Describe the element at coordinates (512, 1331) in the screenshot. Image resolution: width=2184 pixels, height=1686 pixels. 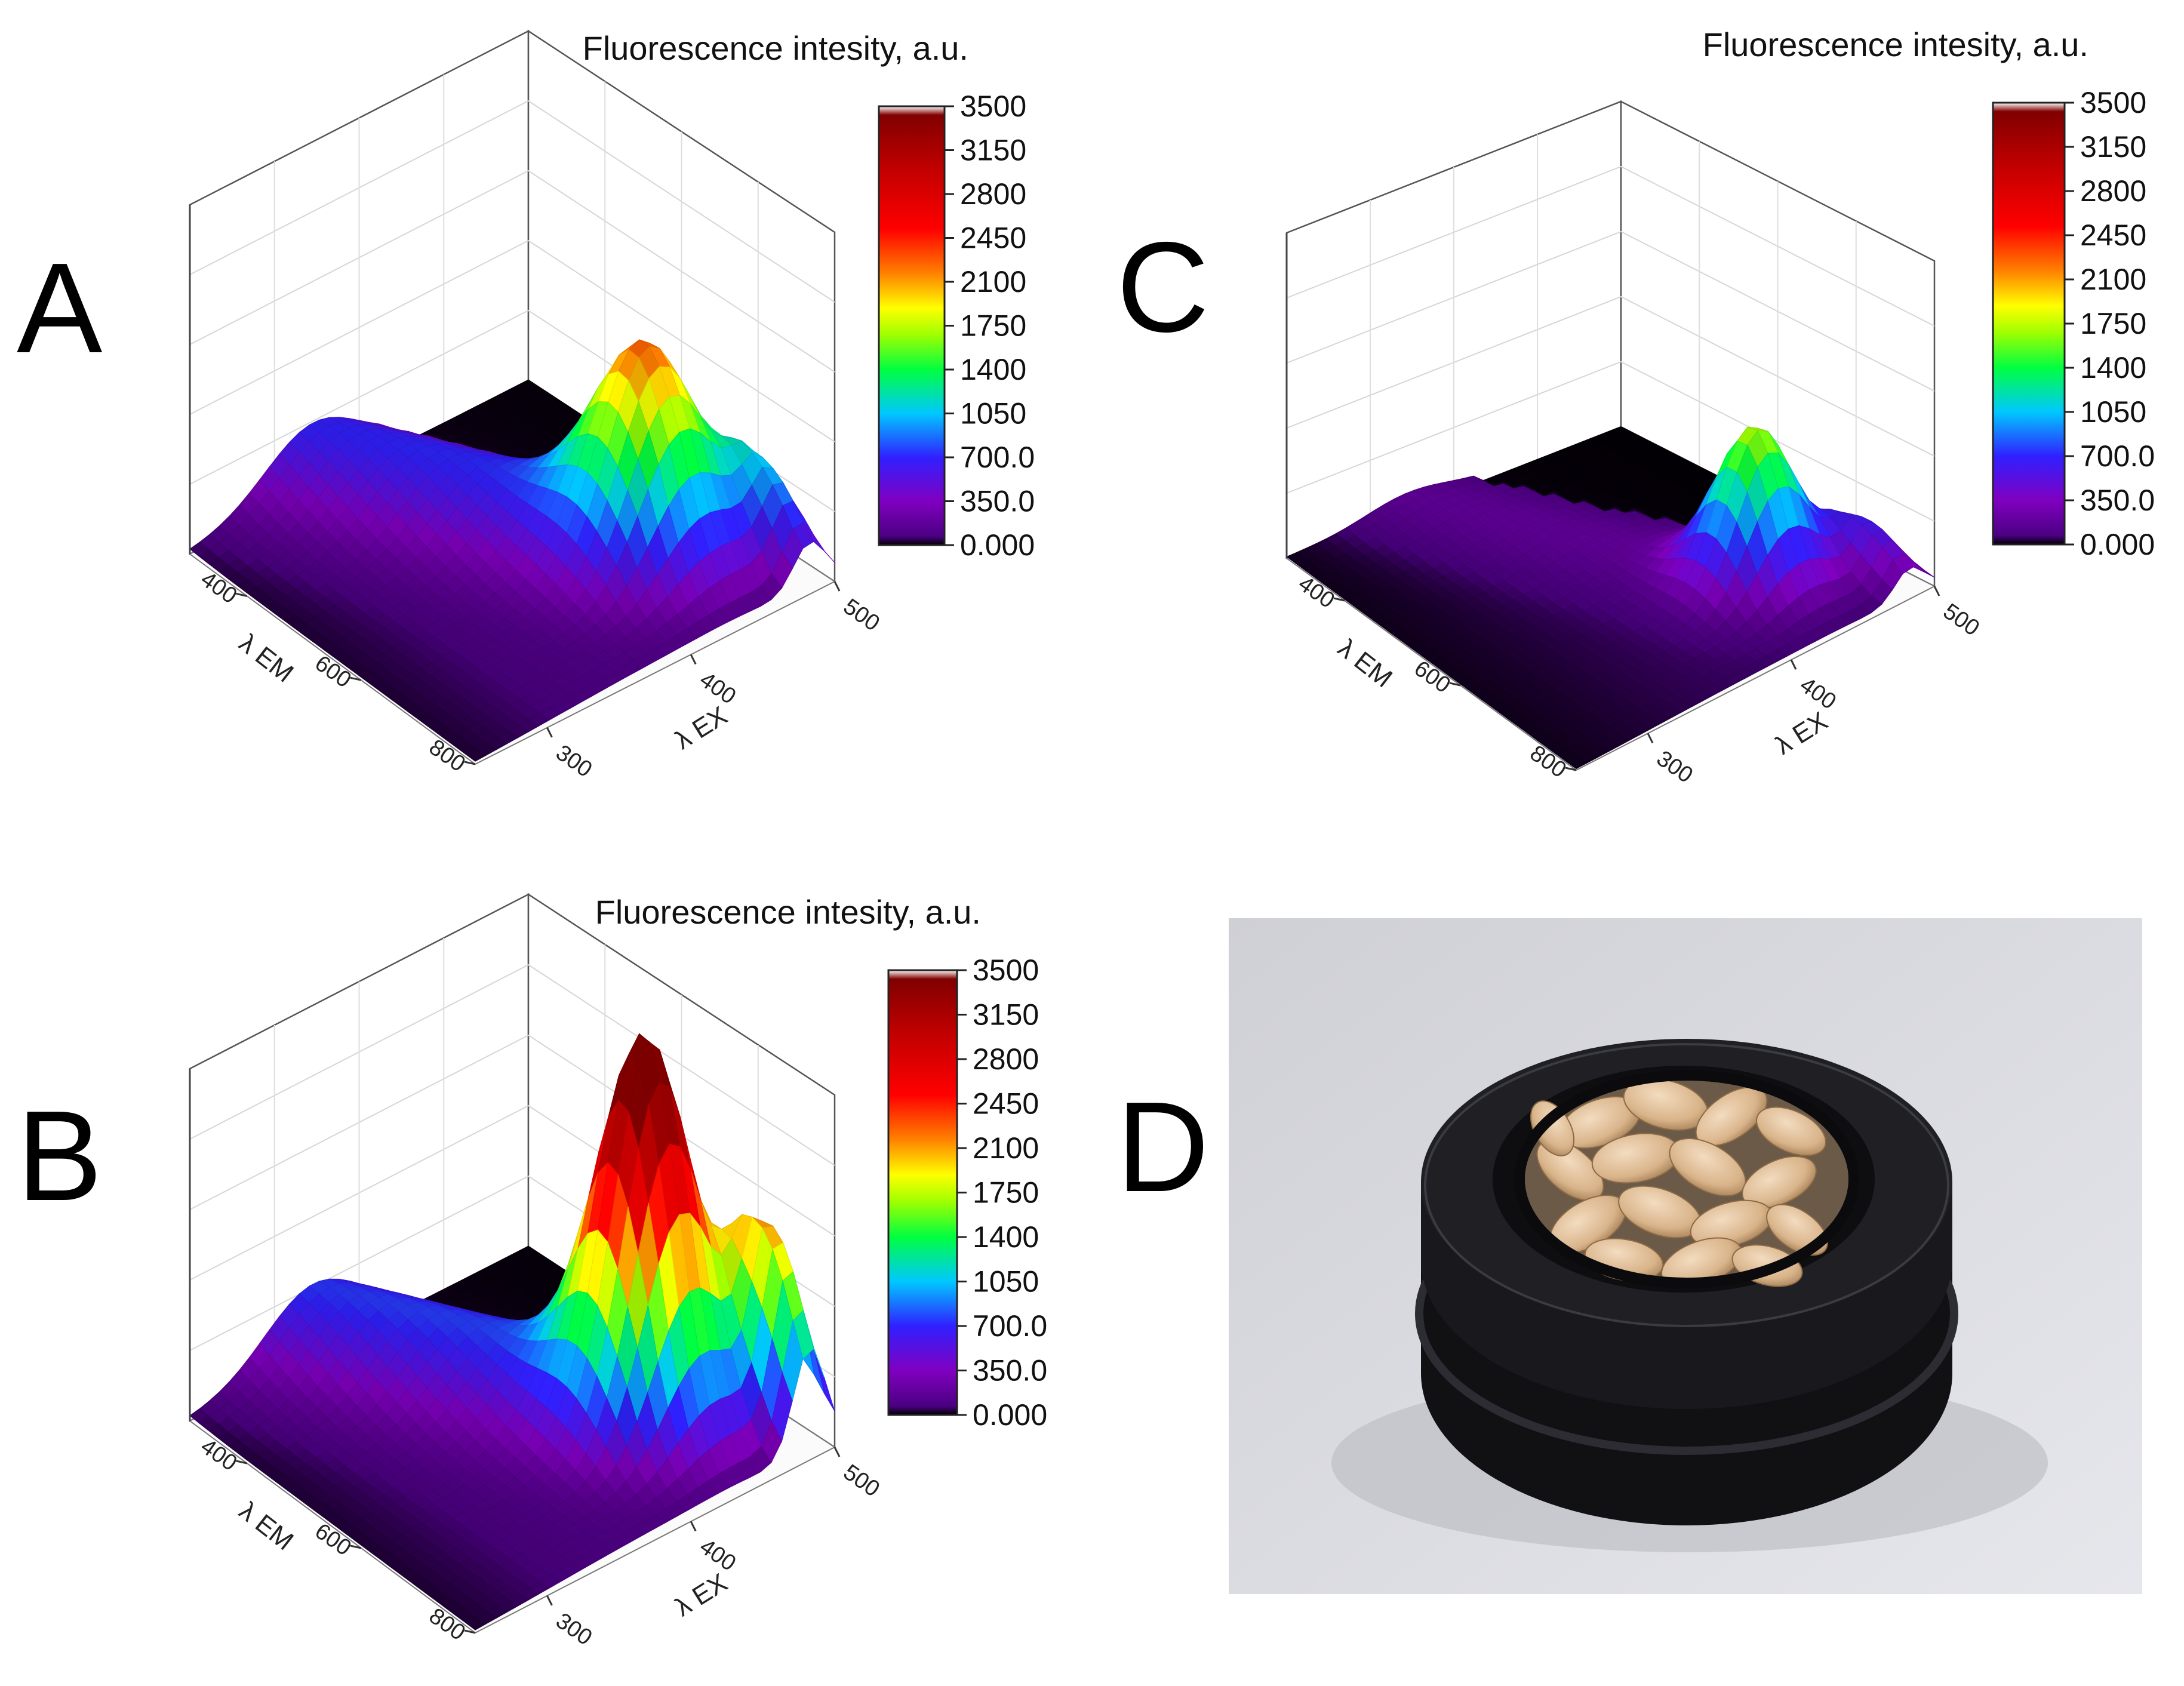
I see `surface-b` at that location.